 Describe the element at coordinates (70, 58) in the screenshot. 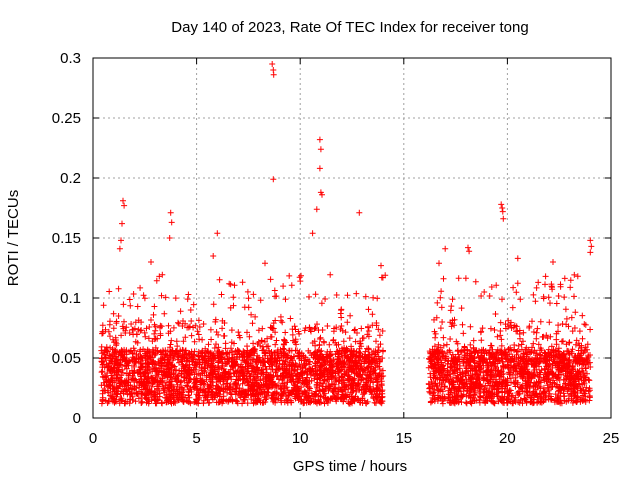

I see `y-tick-label: 0.3` at that location.